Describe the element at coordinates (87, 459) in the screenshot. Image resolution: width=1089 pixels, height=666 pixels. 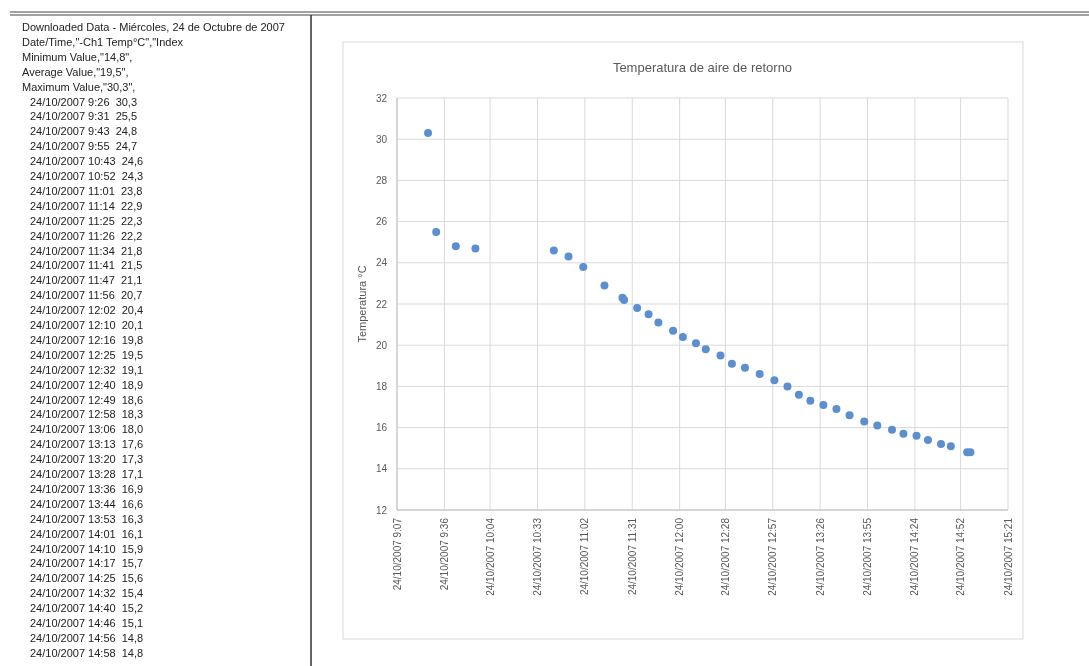
I see `text: 24/10/2007 13:20 17,3` at that location.